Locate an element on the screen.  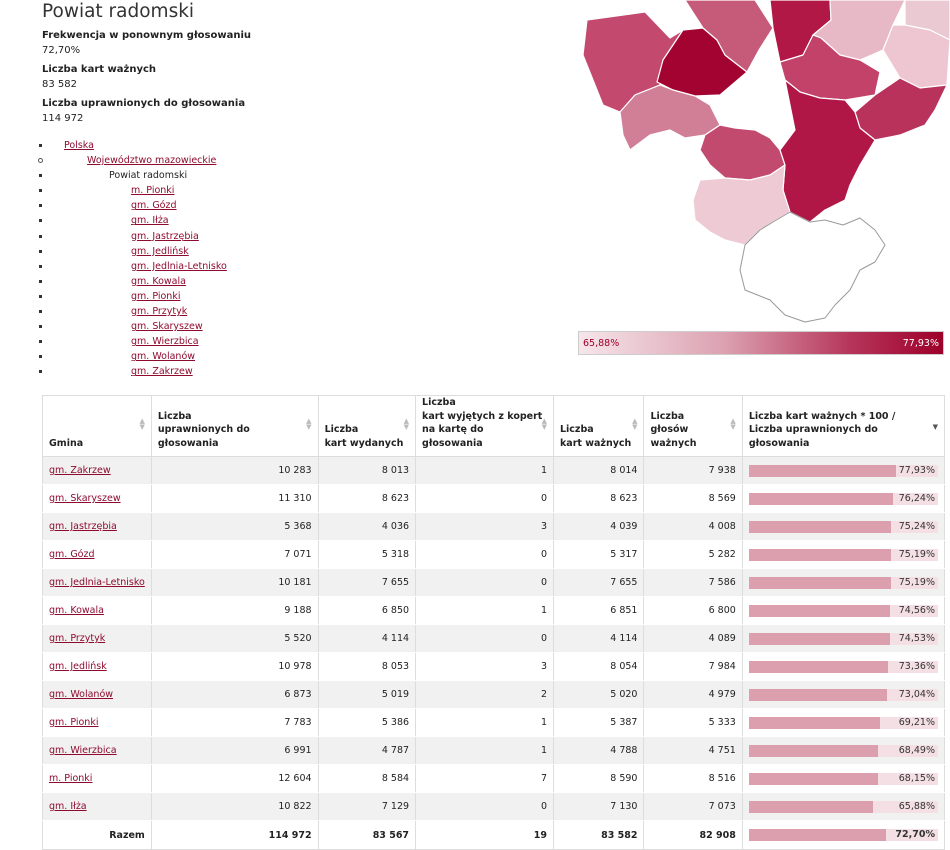
cell-ratio: 75,19% is located at coordinates (843, 554).